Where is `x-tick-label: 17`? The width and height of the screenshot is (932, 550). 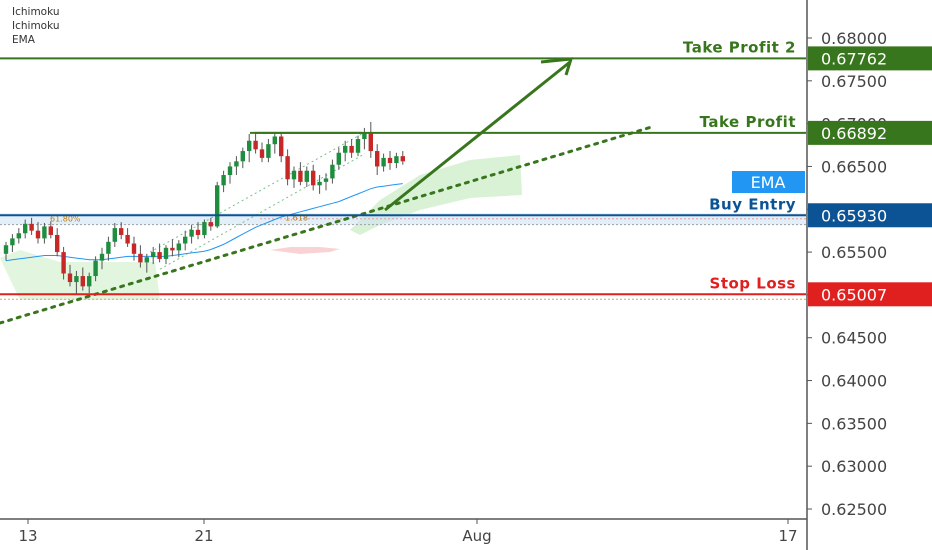
x-tick-label: 17 is located at coordinates (787, 536).